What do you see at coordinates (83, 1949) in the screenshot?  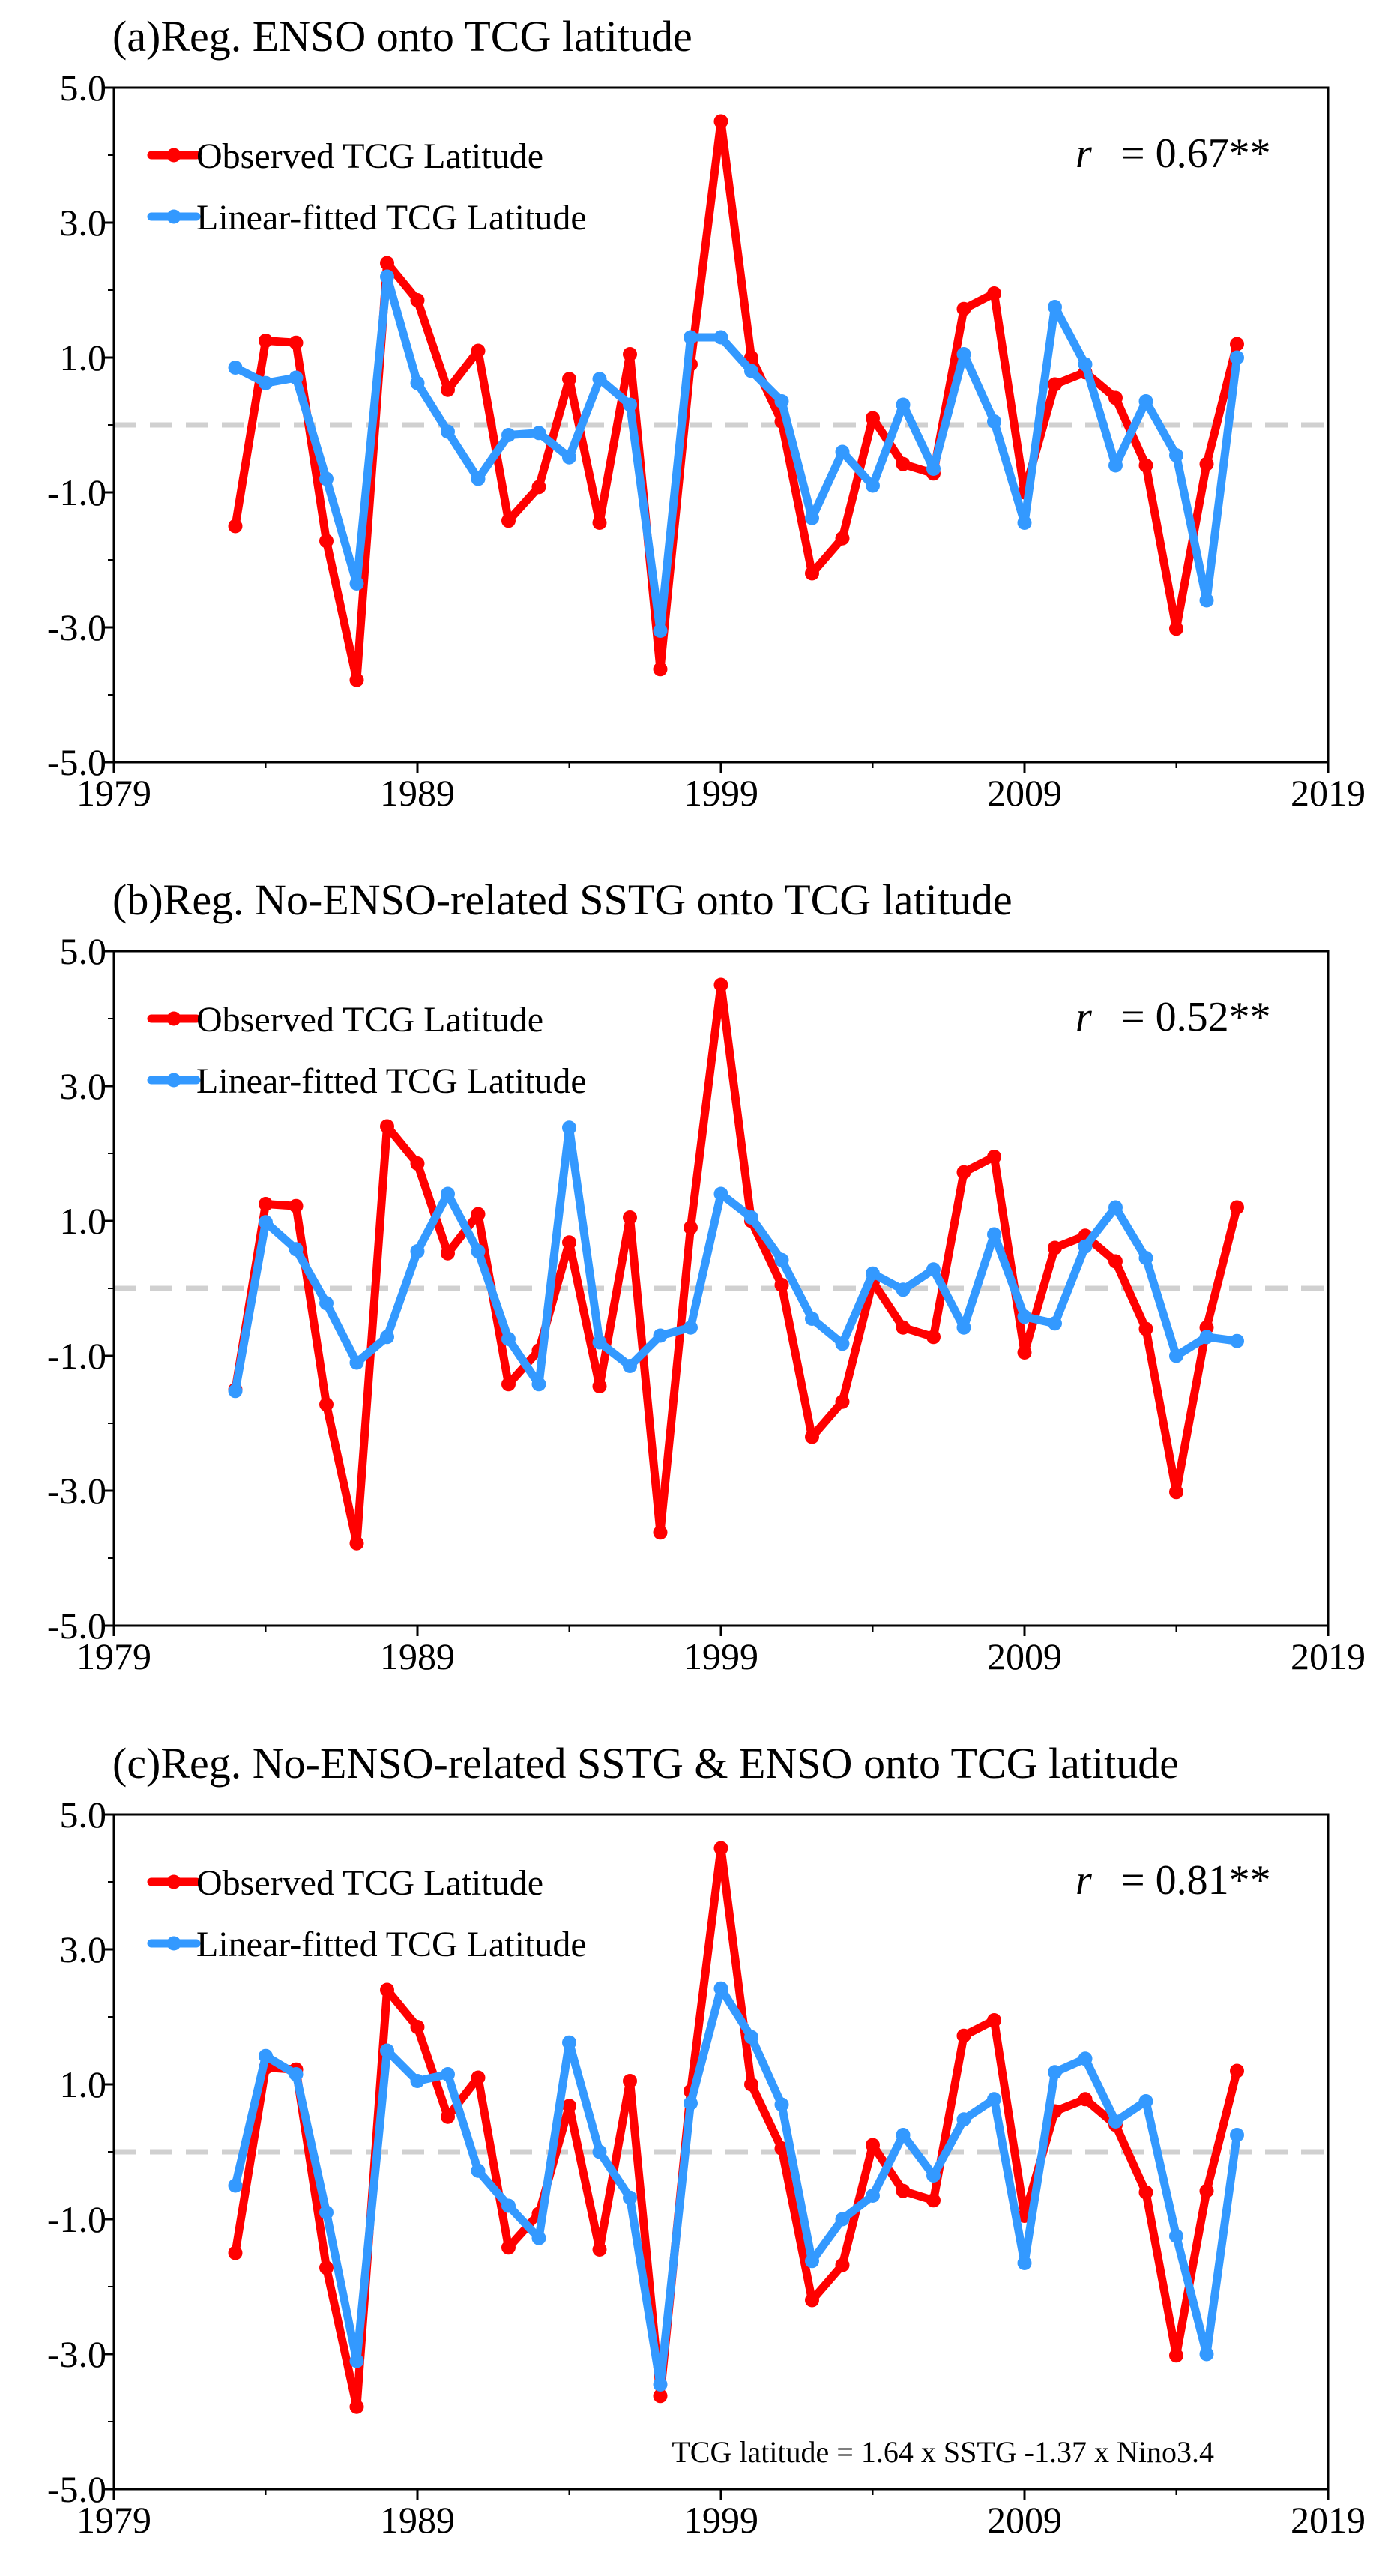 I see `y-tick-label: 3.0` at bounding box center [83, 1949].